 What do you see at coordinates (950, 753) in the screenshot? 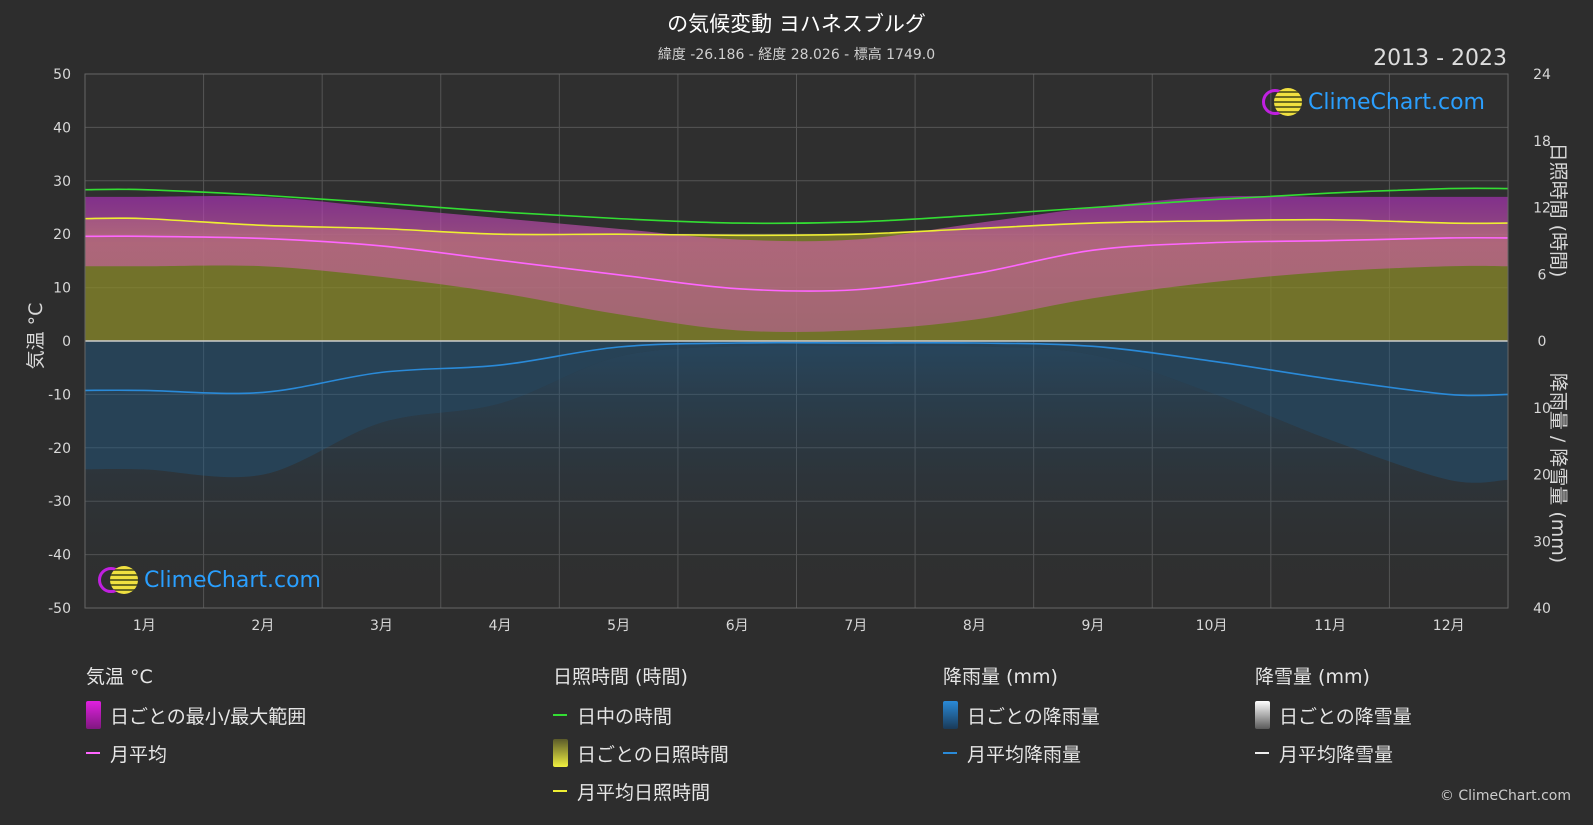
I see `rain-avg-swatch` at bounding box center [950, 753].